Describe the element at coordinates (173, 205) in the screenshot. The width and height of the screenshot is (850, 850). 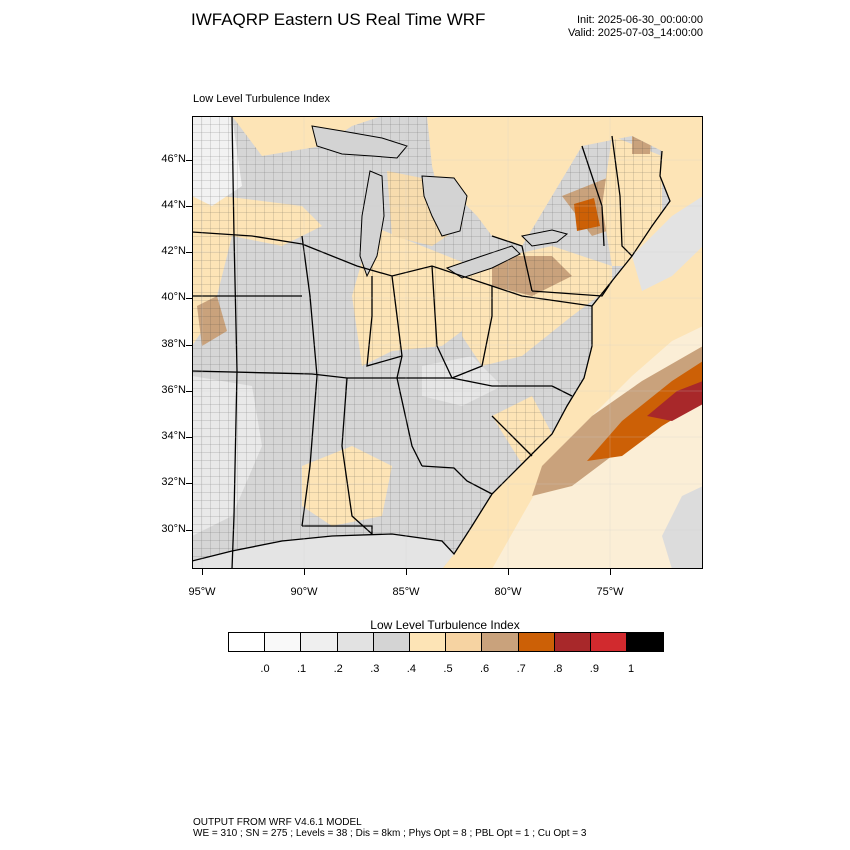
I see `lat-label: 44°N` at that location.